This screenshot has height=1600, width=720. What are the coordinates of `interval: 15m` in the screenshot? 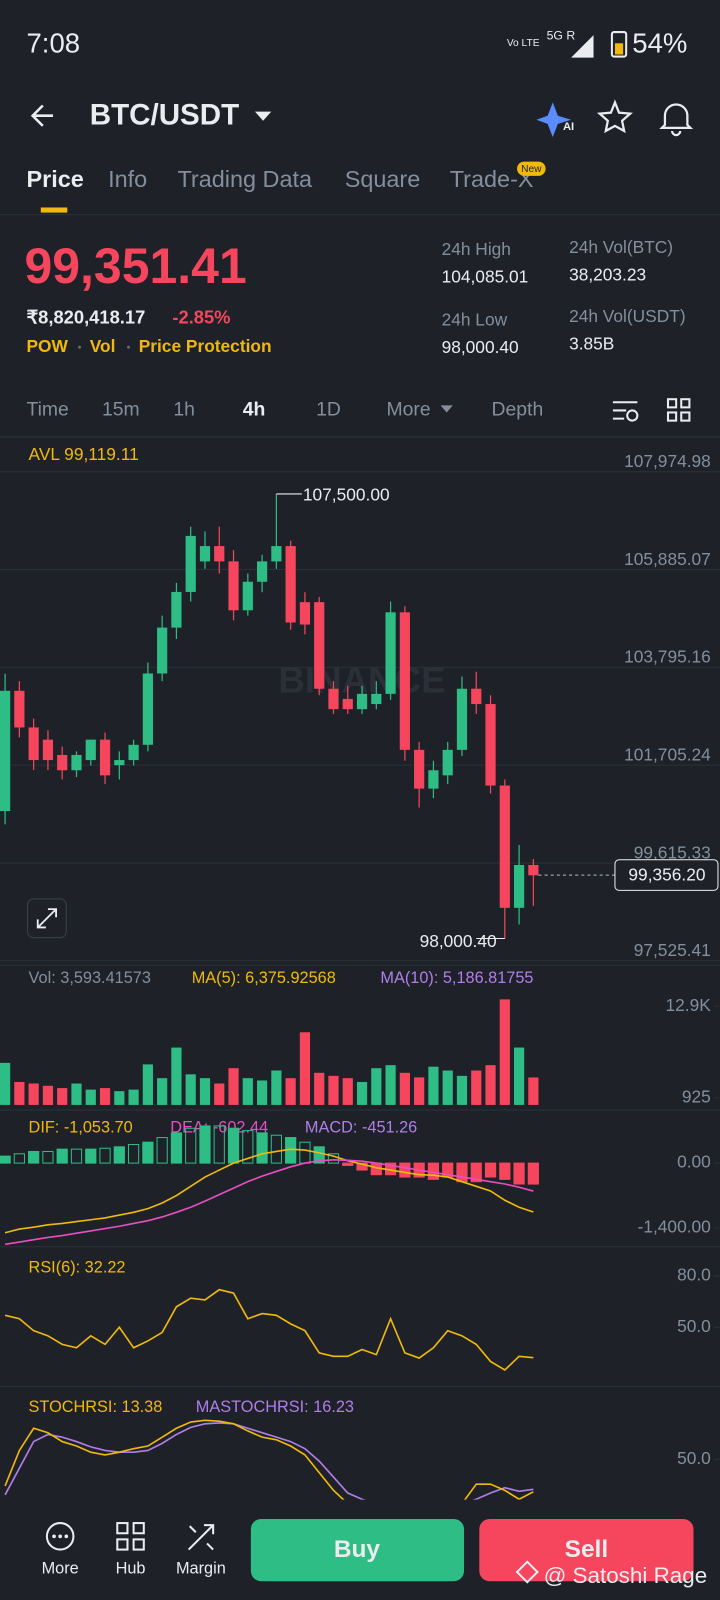 It's located at (121, 410).